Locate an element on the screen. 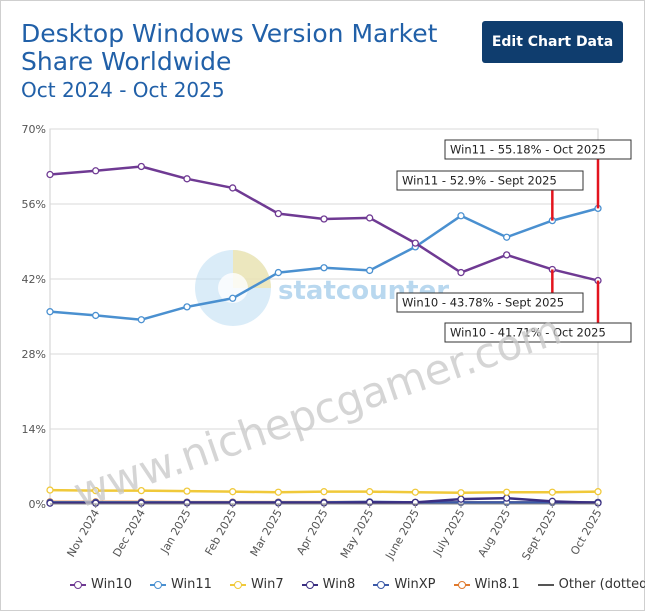  legend-label: WinXP is located at coordinates (415, 584).